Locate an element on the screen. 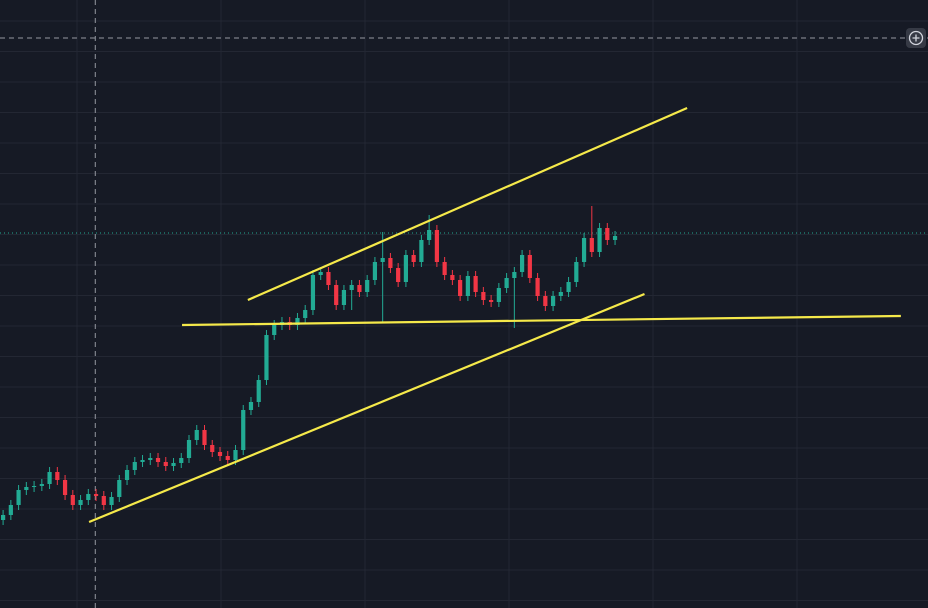 The height and width of the screenshot is (608, 928). trendline is located at coordinates (541, 320).